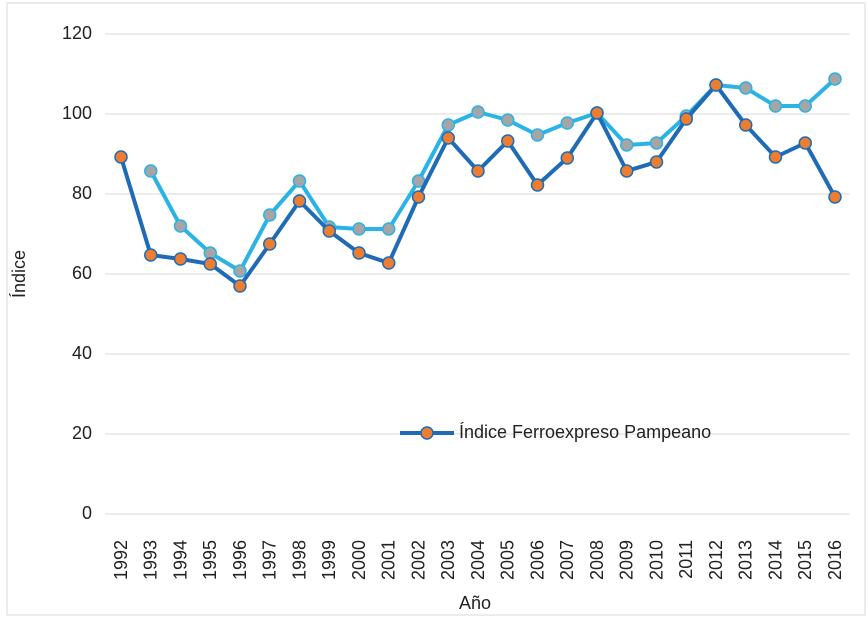 This screenshot has height=618, width=868. What do you see at coordinates (82, 273) in the screenshot?
I see `y-tick-label: 60` at bounding box center [82, 273].